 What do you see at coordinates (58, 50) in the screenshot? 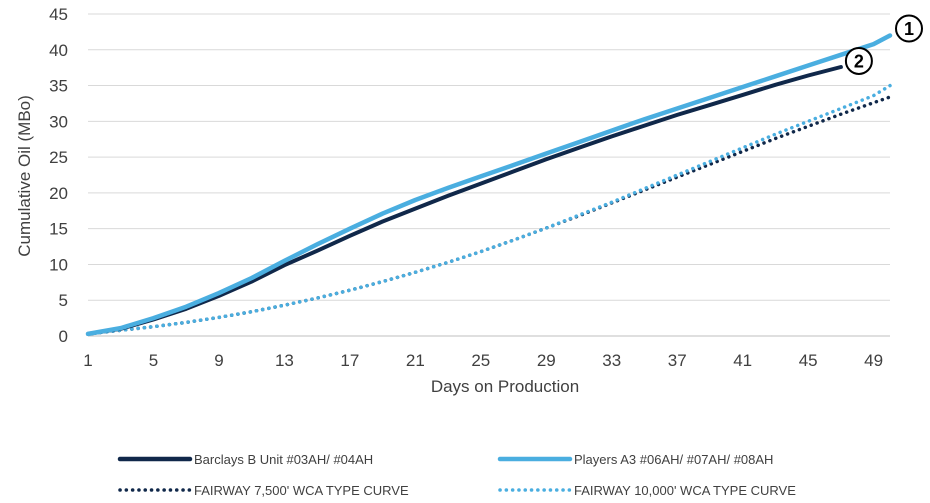
I see `y-tick-label: 40` at bounding box center [58, 50].